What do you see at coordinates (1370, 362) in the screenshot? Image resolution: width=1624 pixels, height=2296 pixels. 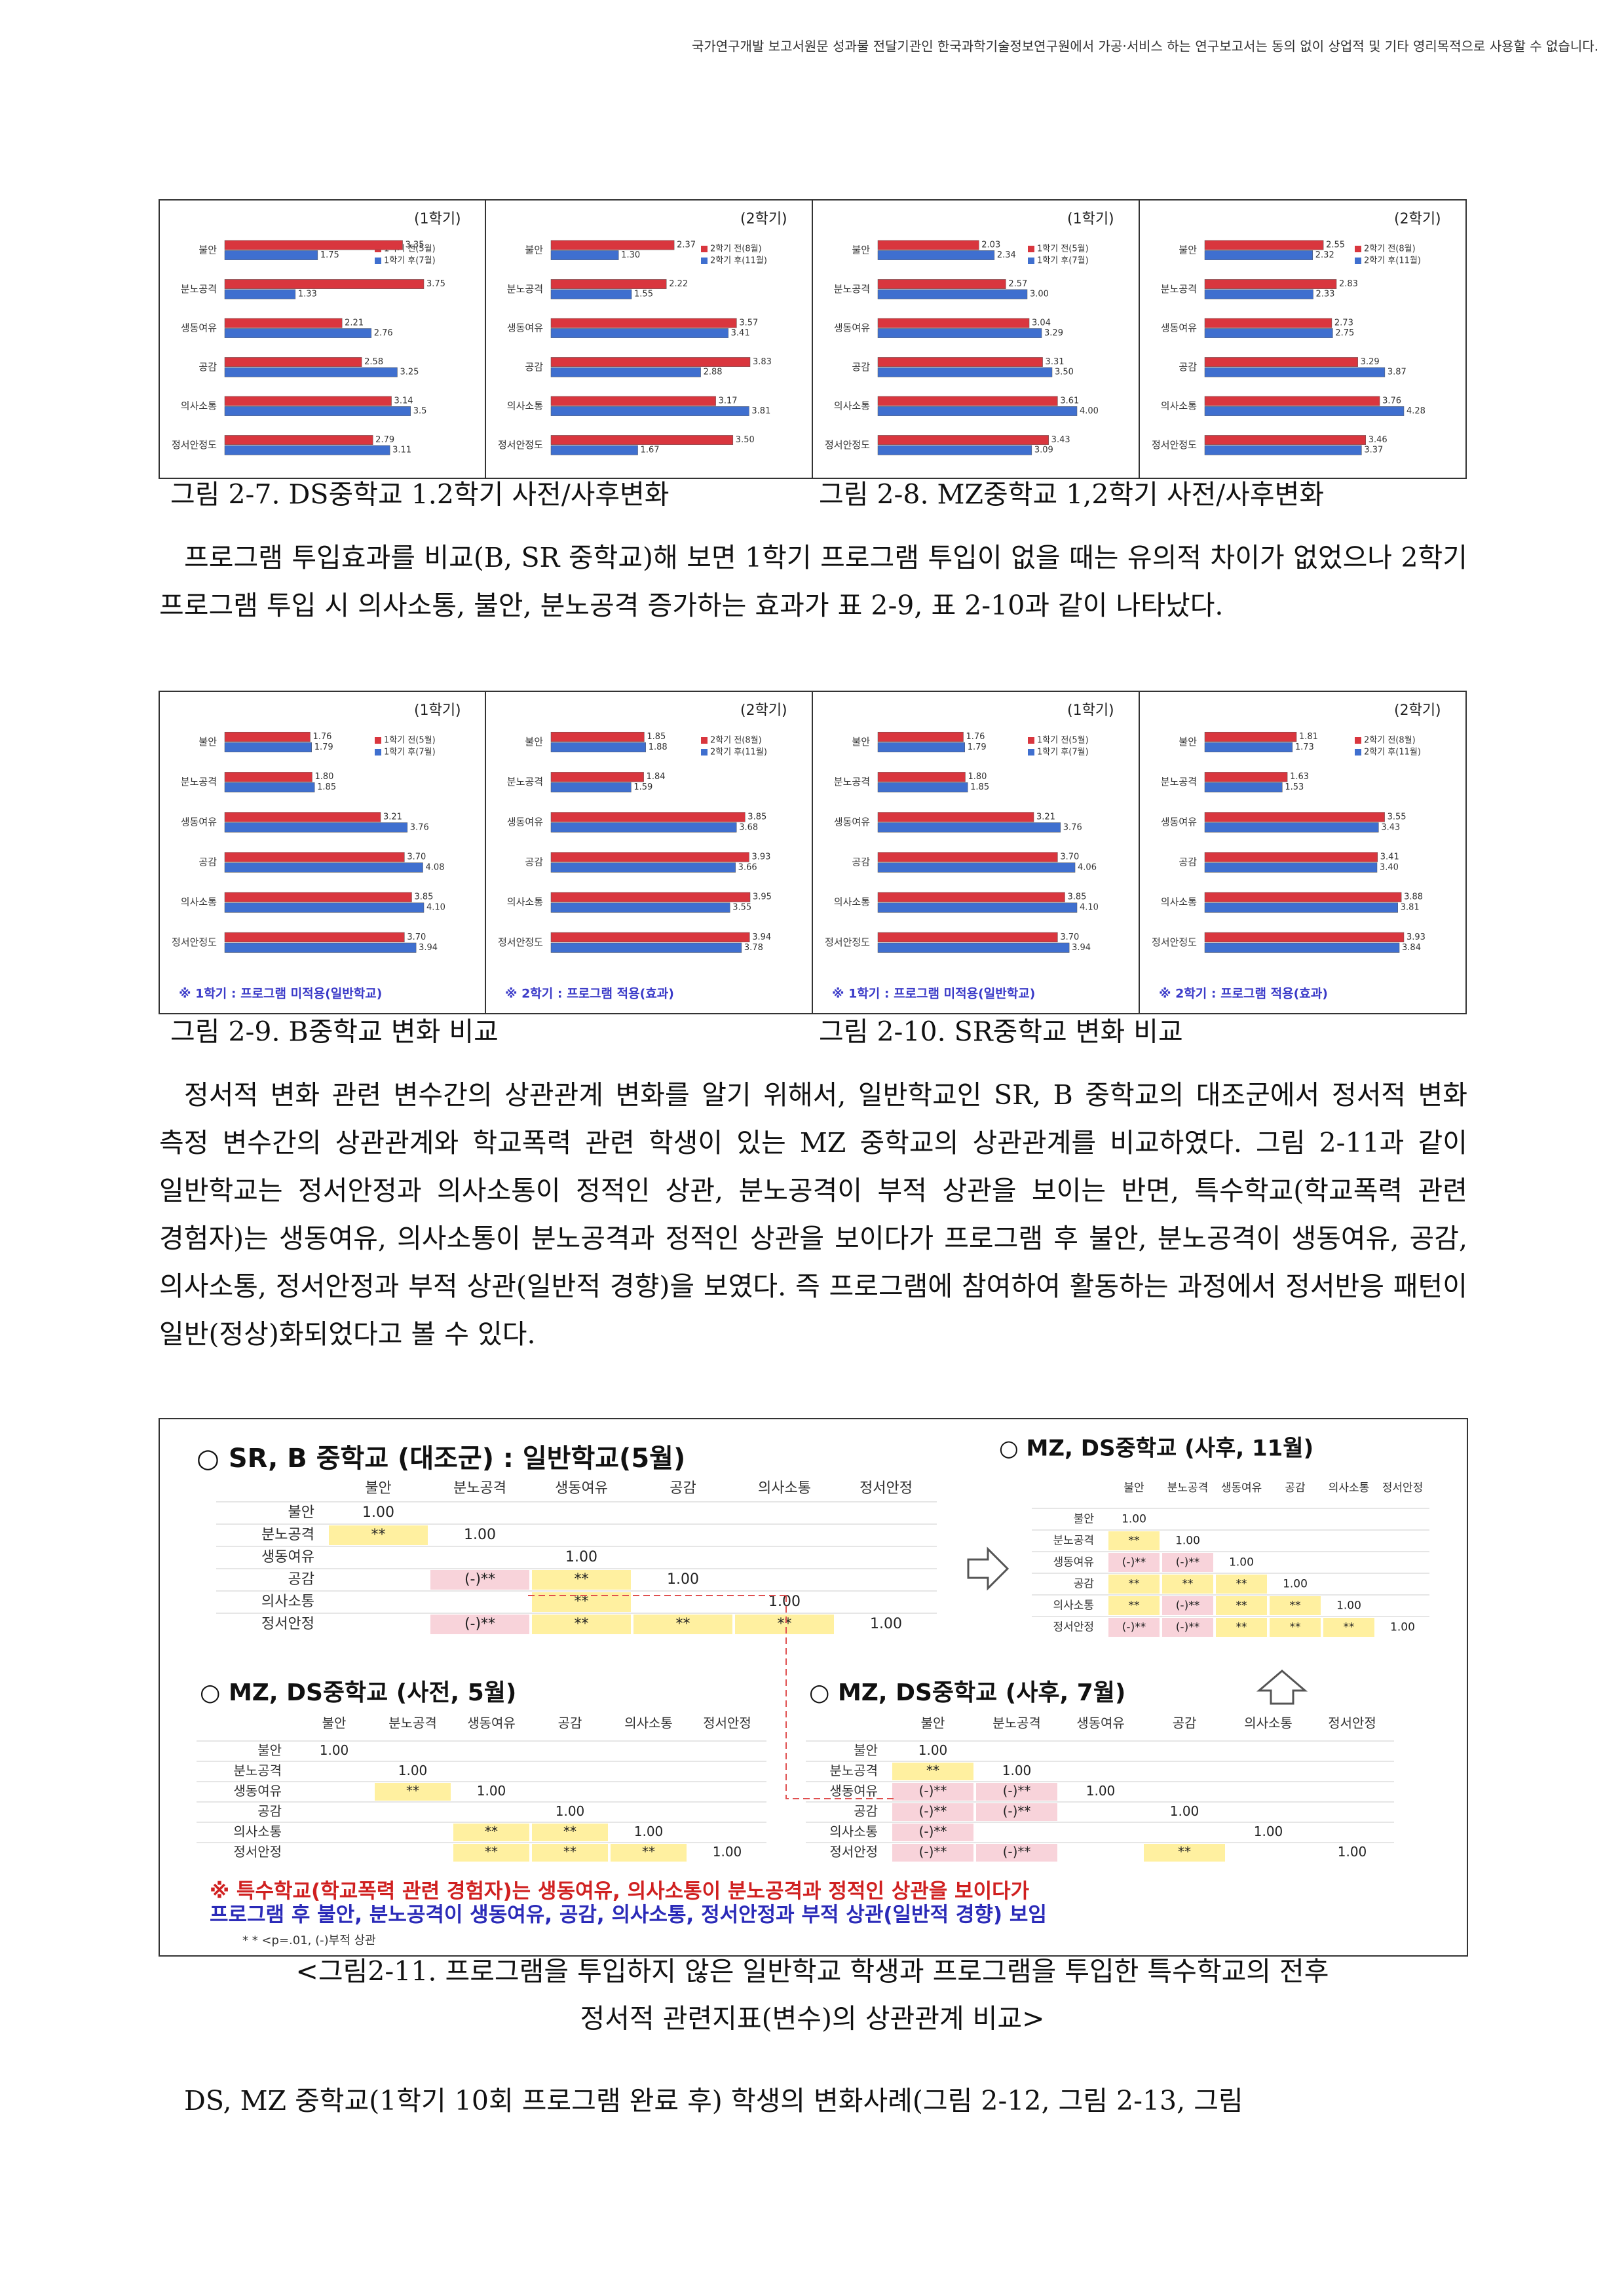 I see `value-label: 3.29` at bounding box center [1370, 362].